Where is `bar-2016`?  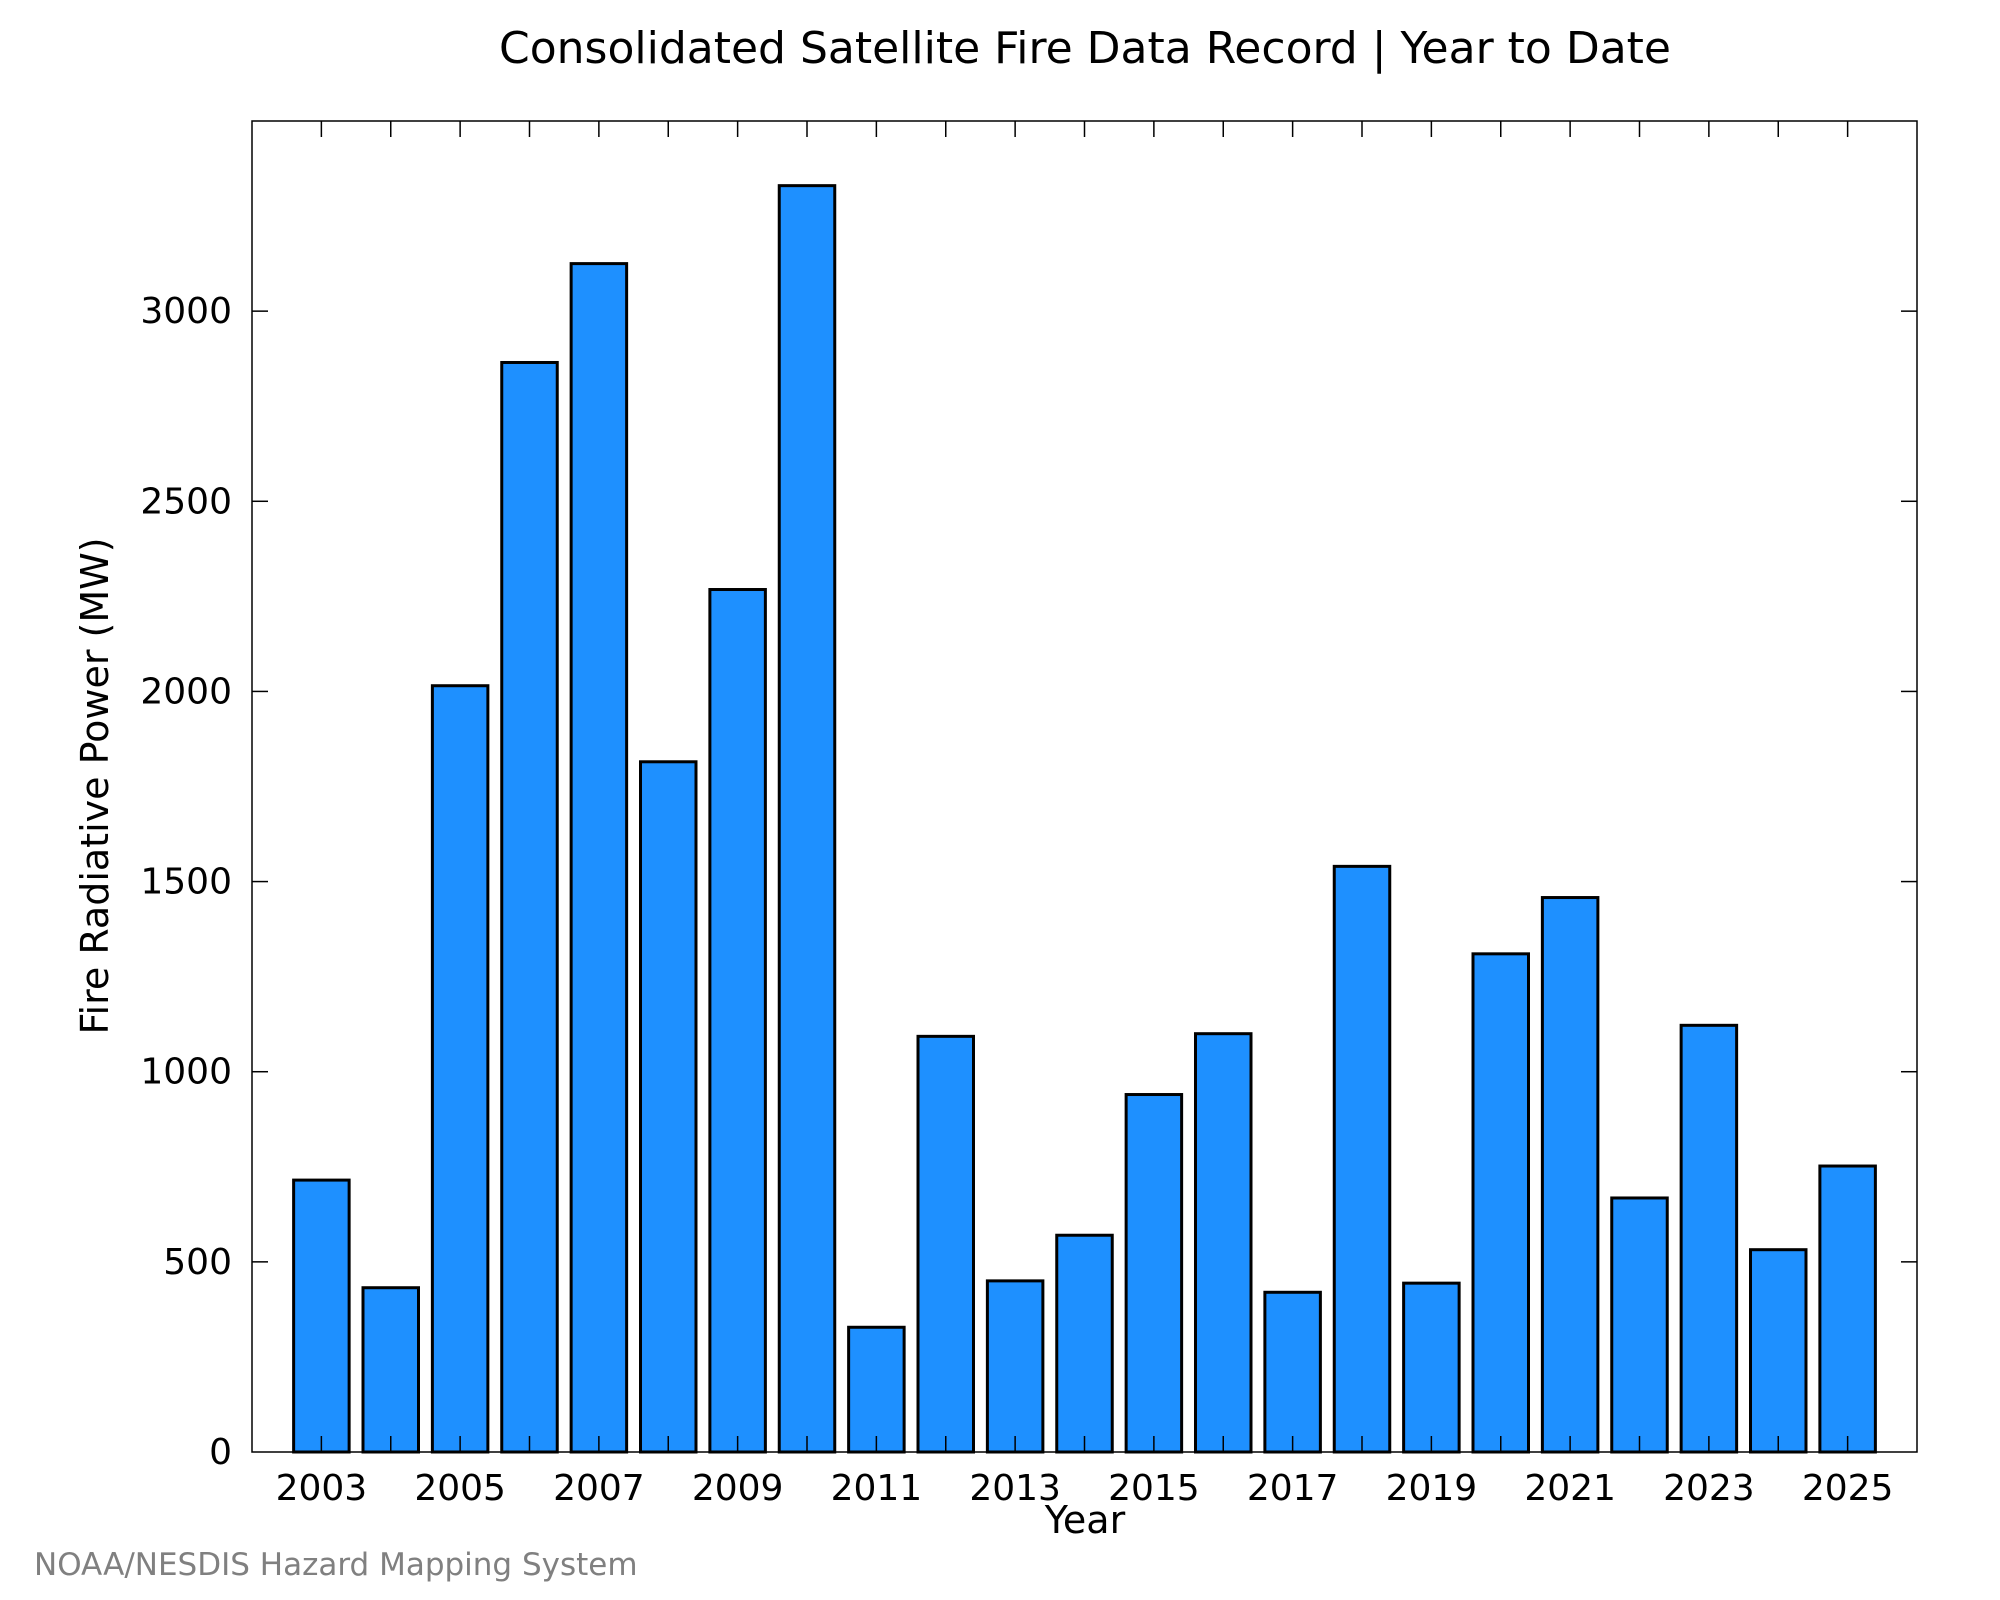 bar-2016 is located at coordinates (1223, 1243).